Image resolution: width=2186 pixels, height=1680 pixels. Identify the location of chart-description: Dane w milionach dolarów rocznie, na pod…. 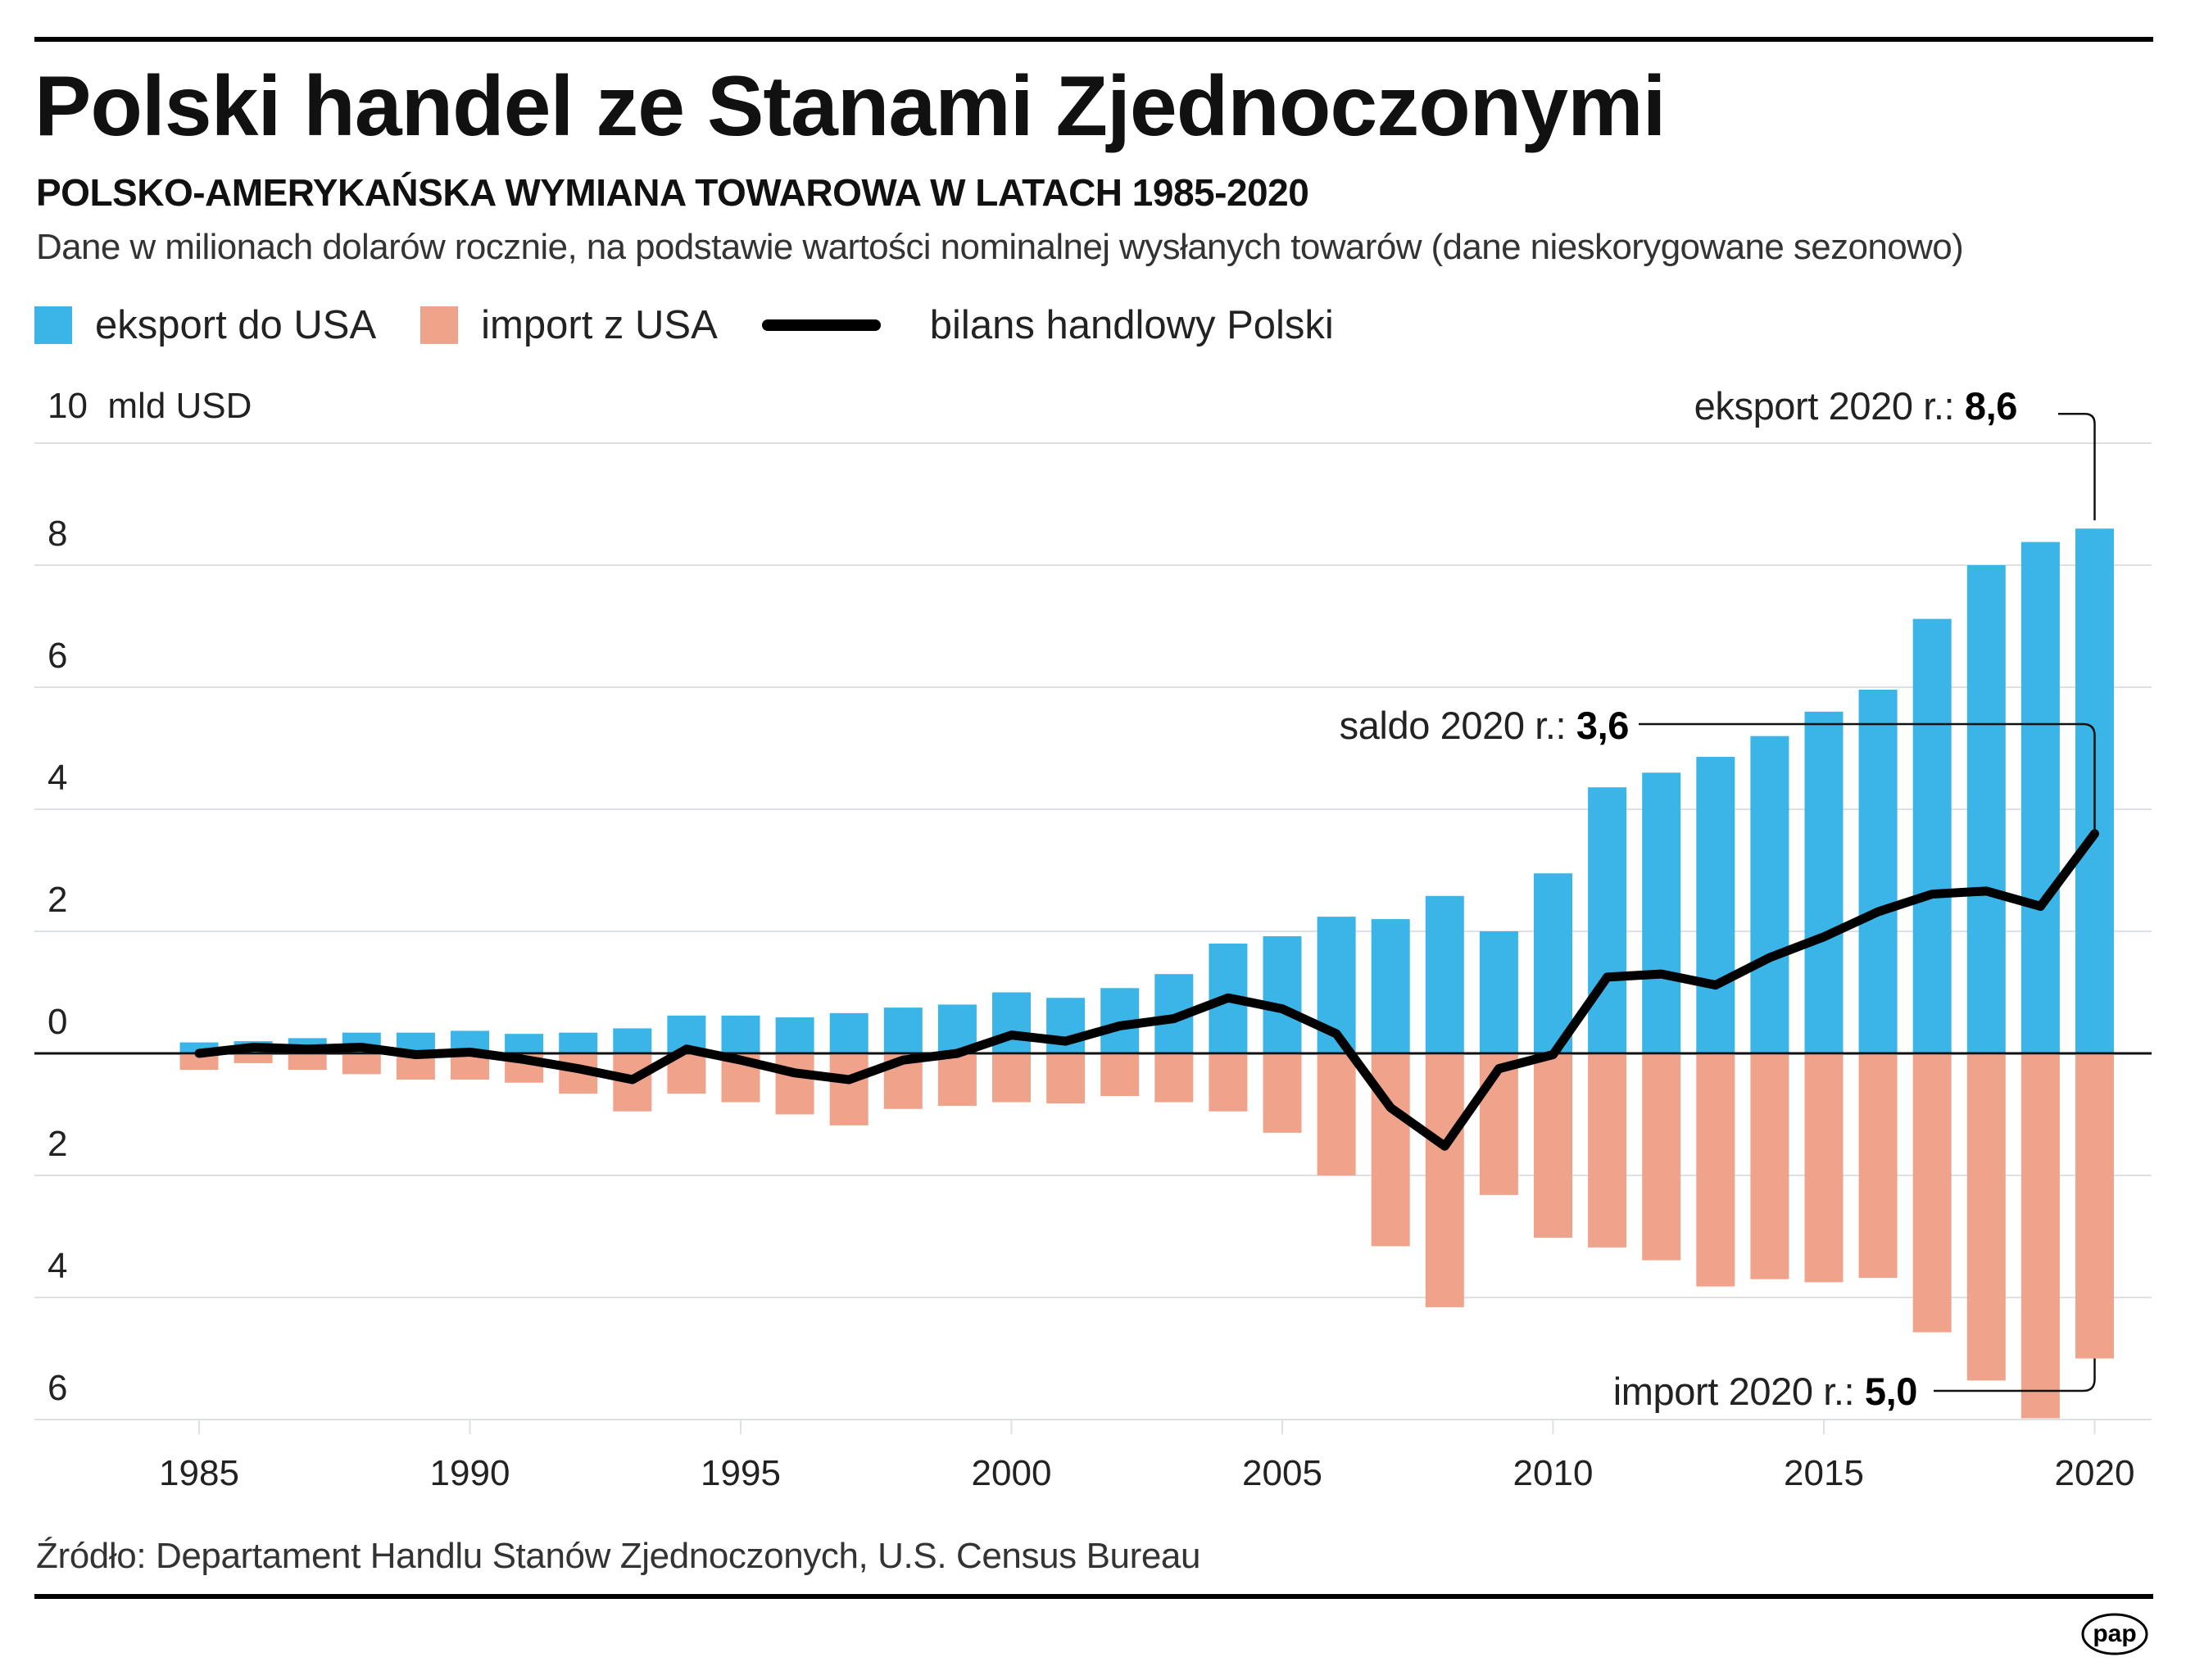
(1000, 247).